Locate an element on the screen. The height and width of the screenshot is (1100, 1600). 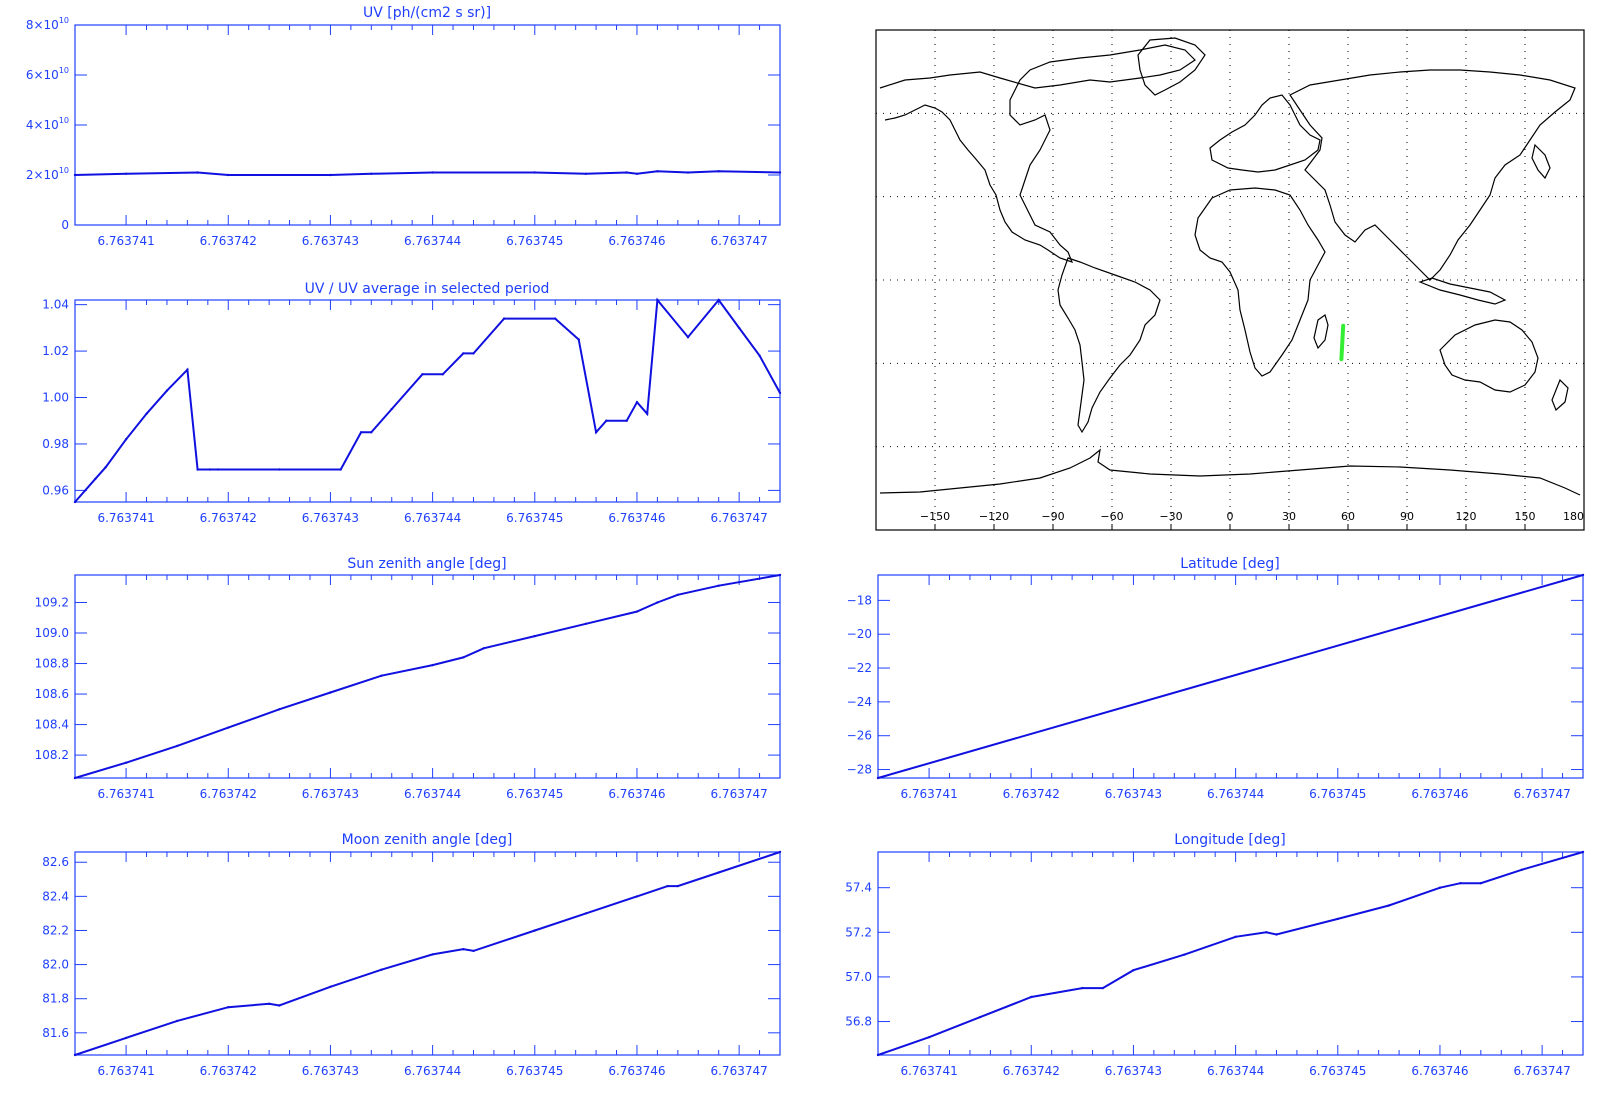
uv-ytick-base: 2×10 is located at coordinates (42, 175).